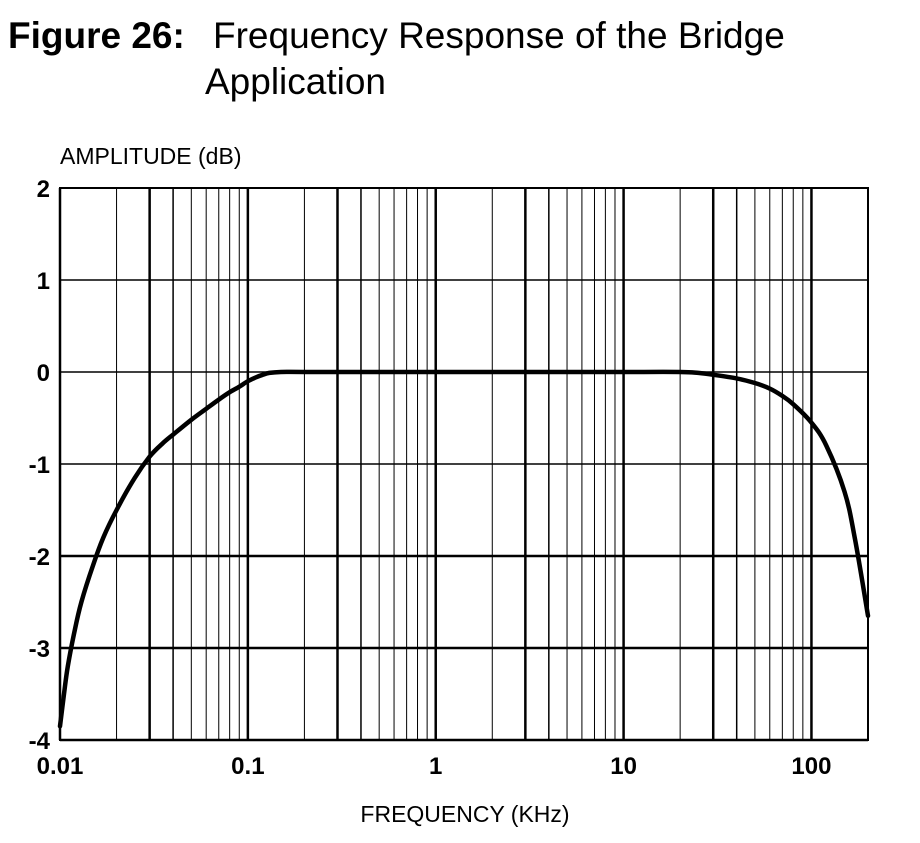 The height and width of the screenshot is (843, 920). I want to click on x-tick-label-0-01: 0.01, so click(60, 766).